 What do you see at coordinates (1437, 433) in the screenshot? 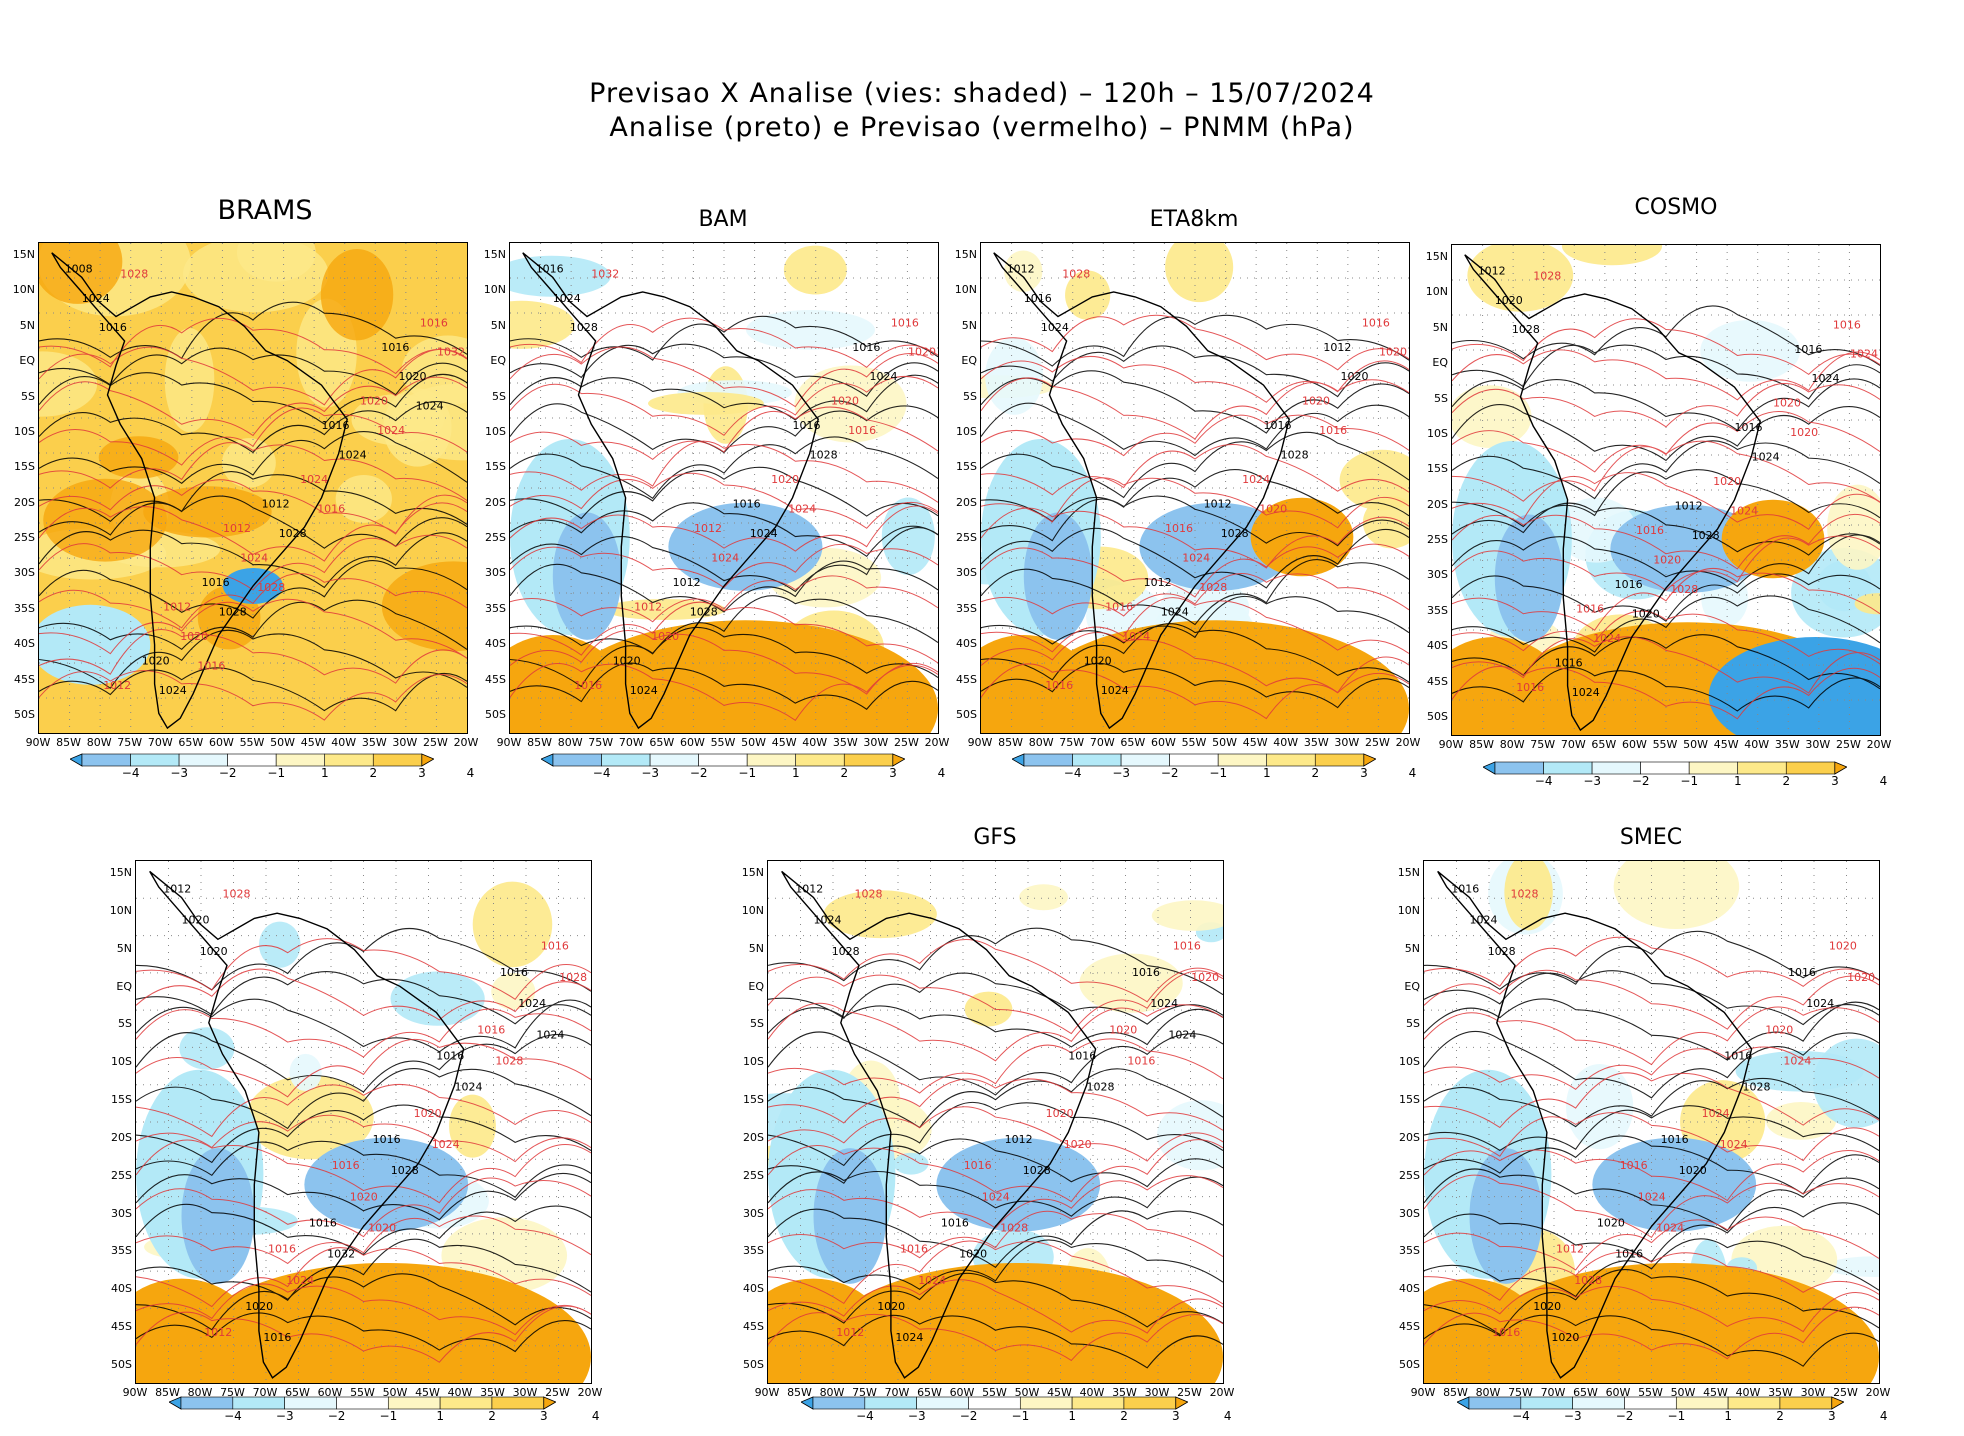
I see `lat-label: 10S` at bounding box center [1437, 433].